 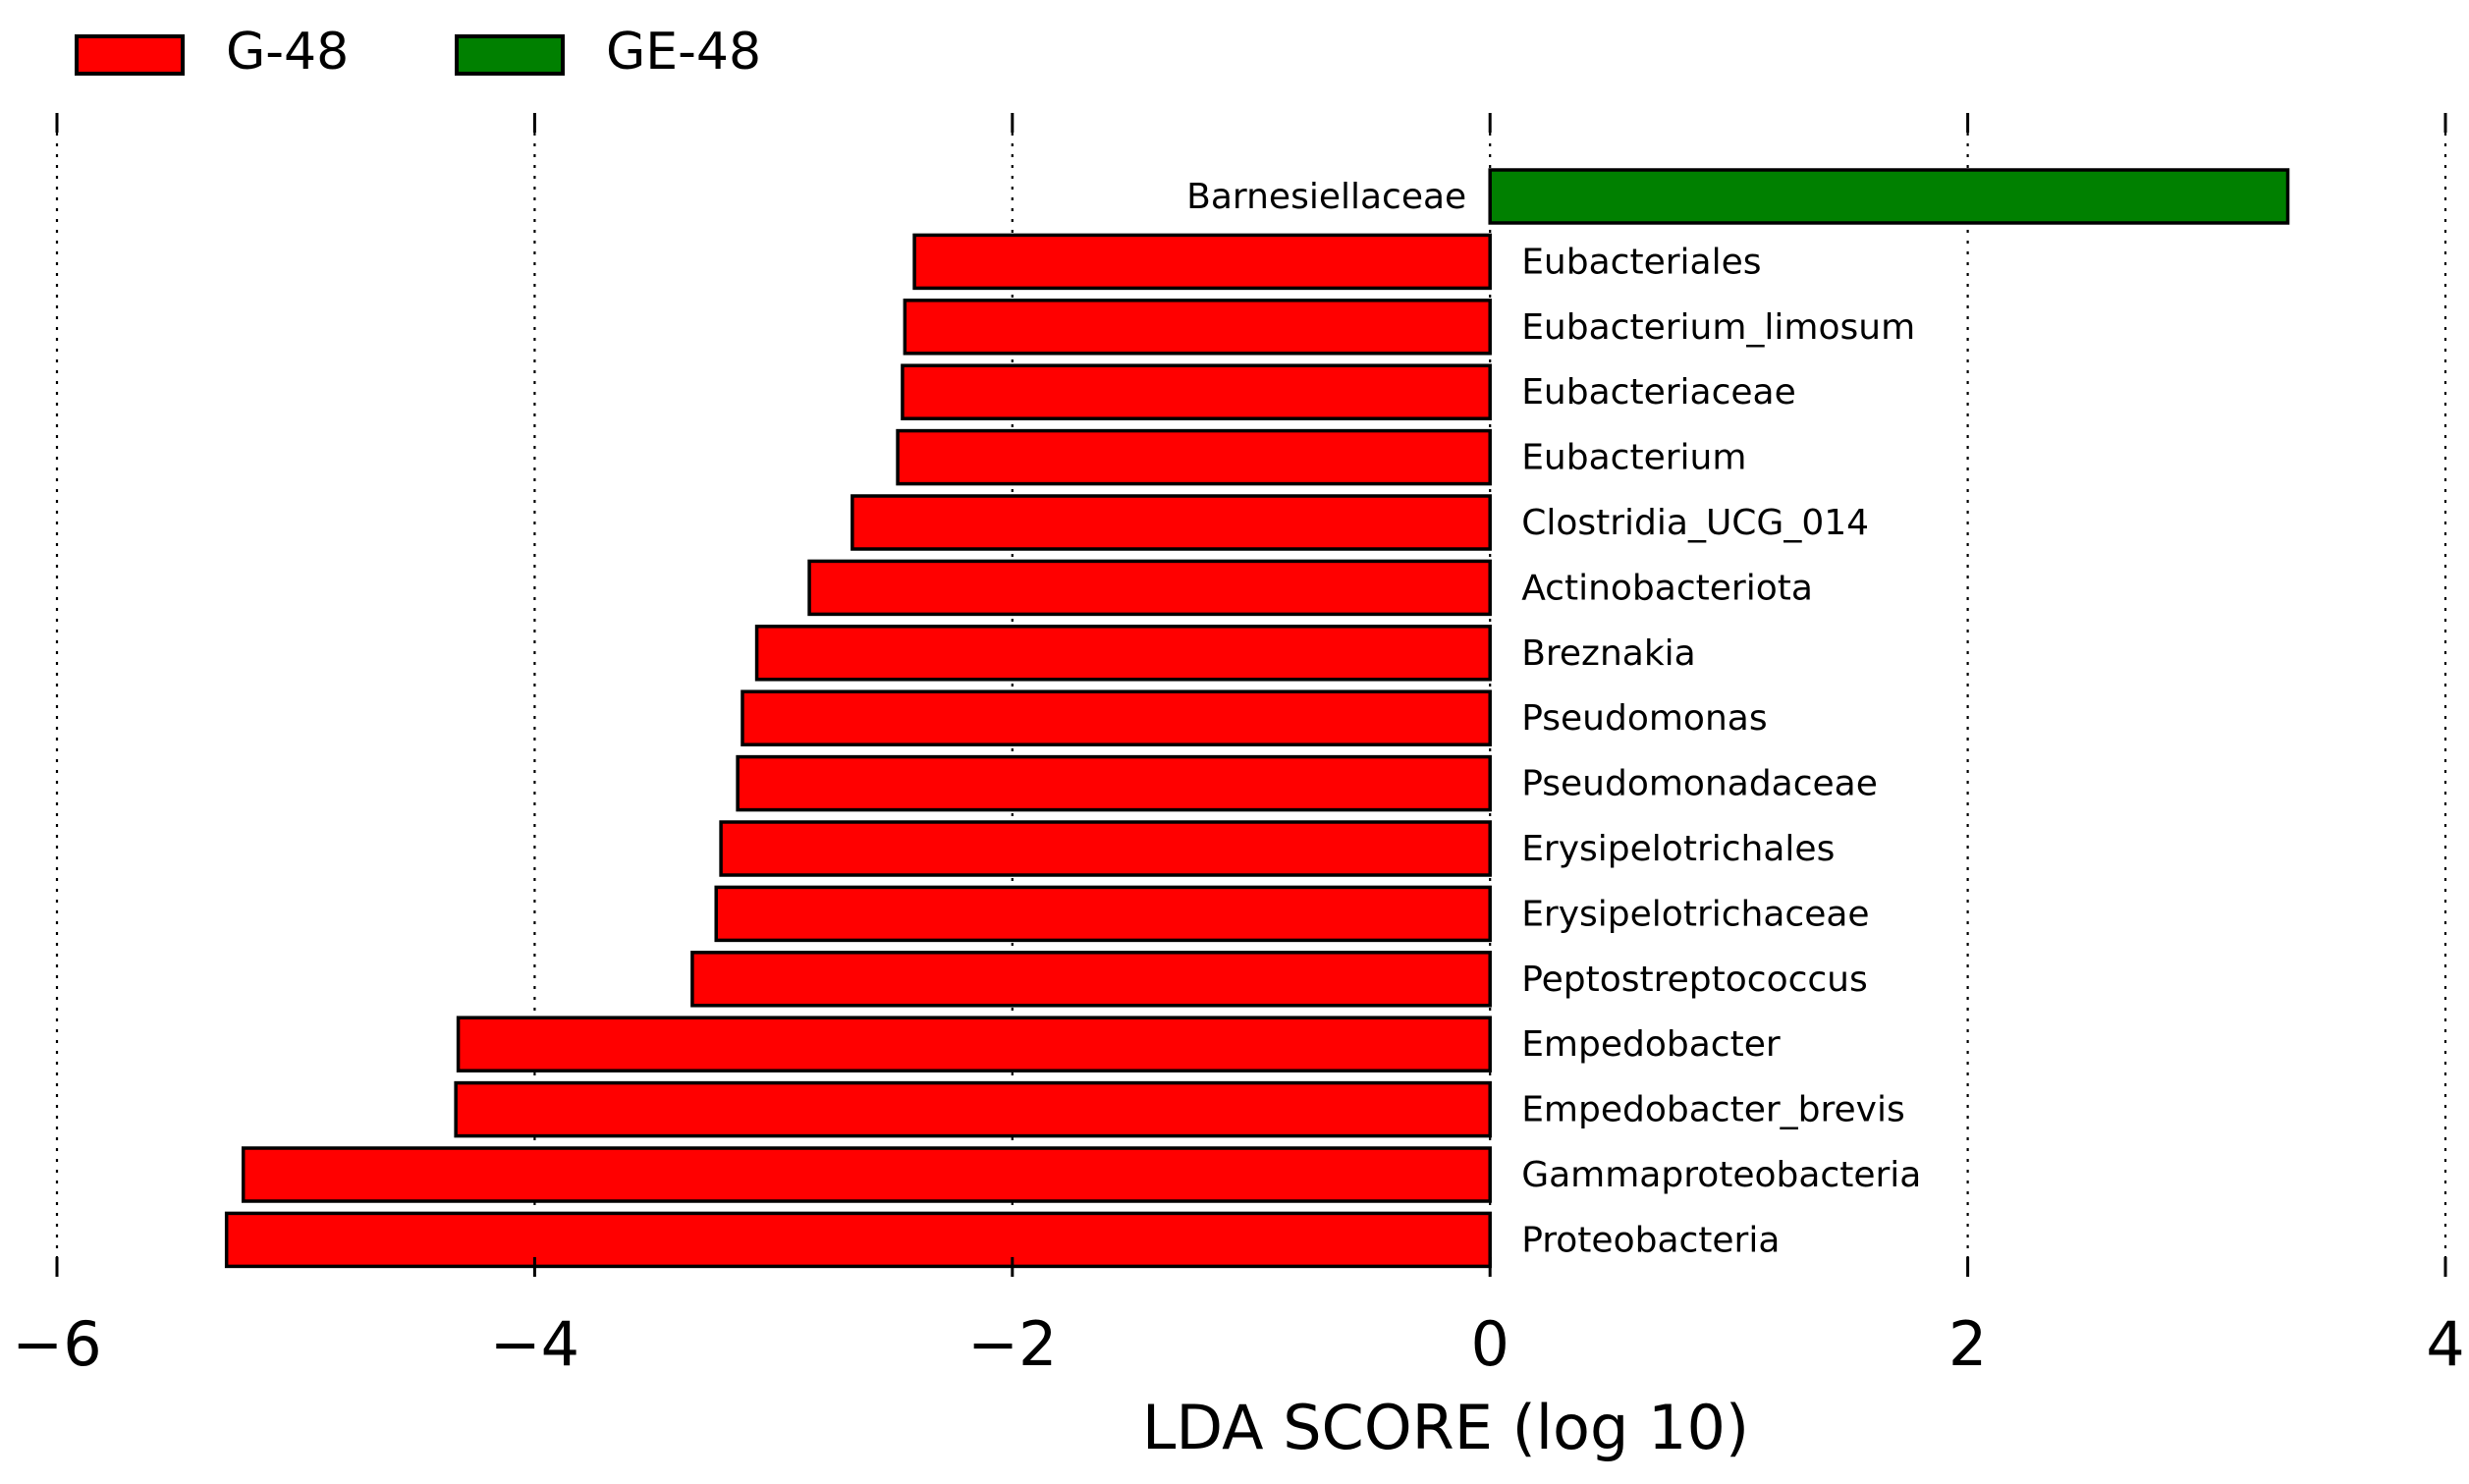 I want to click on x-tick-label: −4, so click(x=534, y=1344).